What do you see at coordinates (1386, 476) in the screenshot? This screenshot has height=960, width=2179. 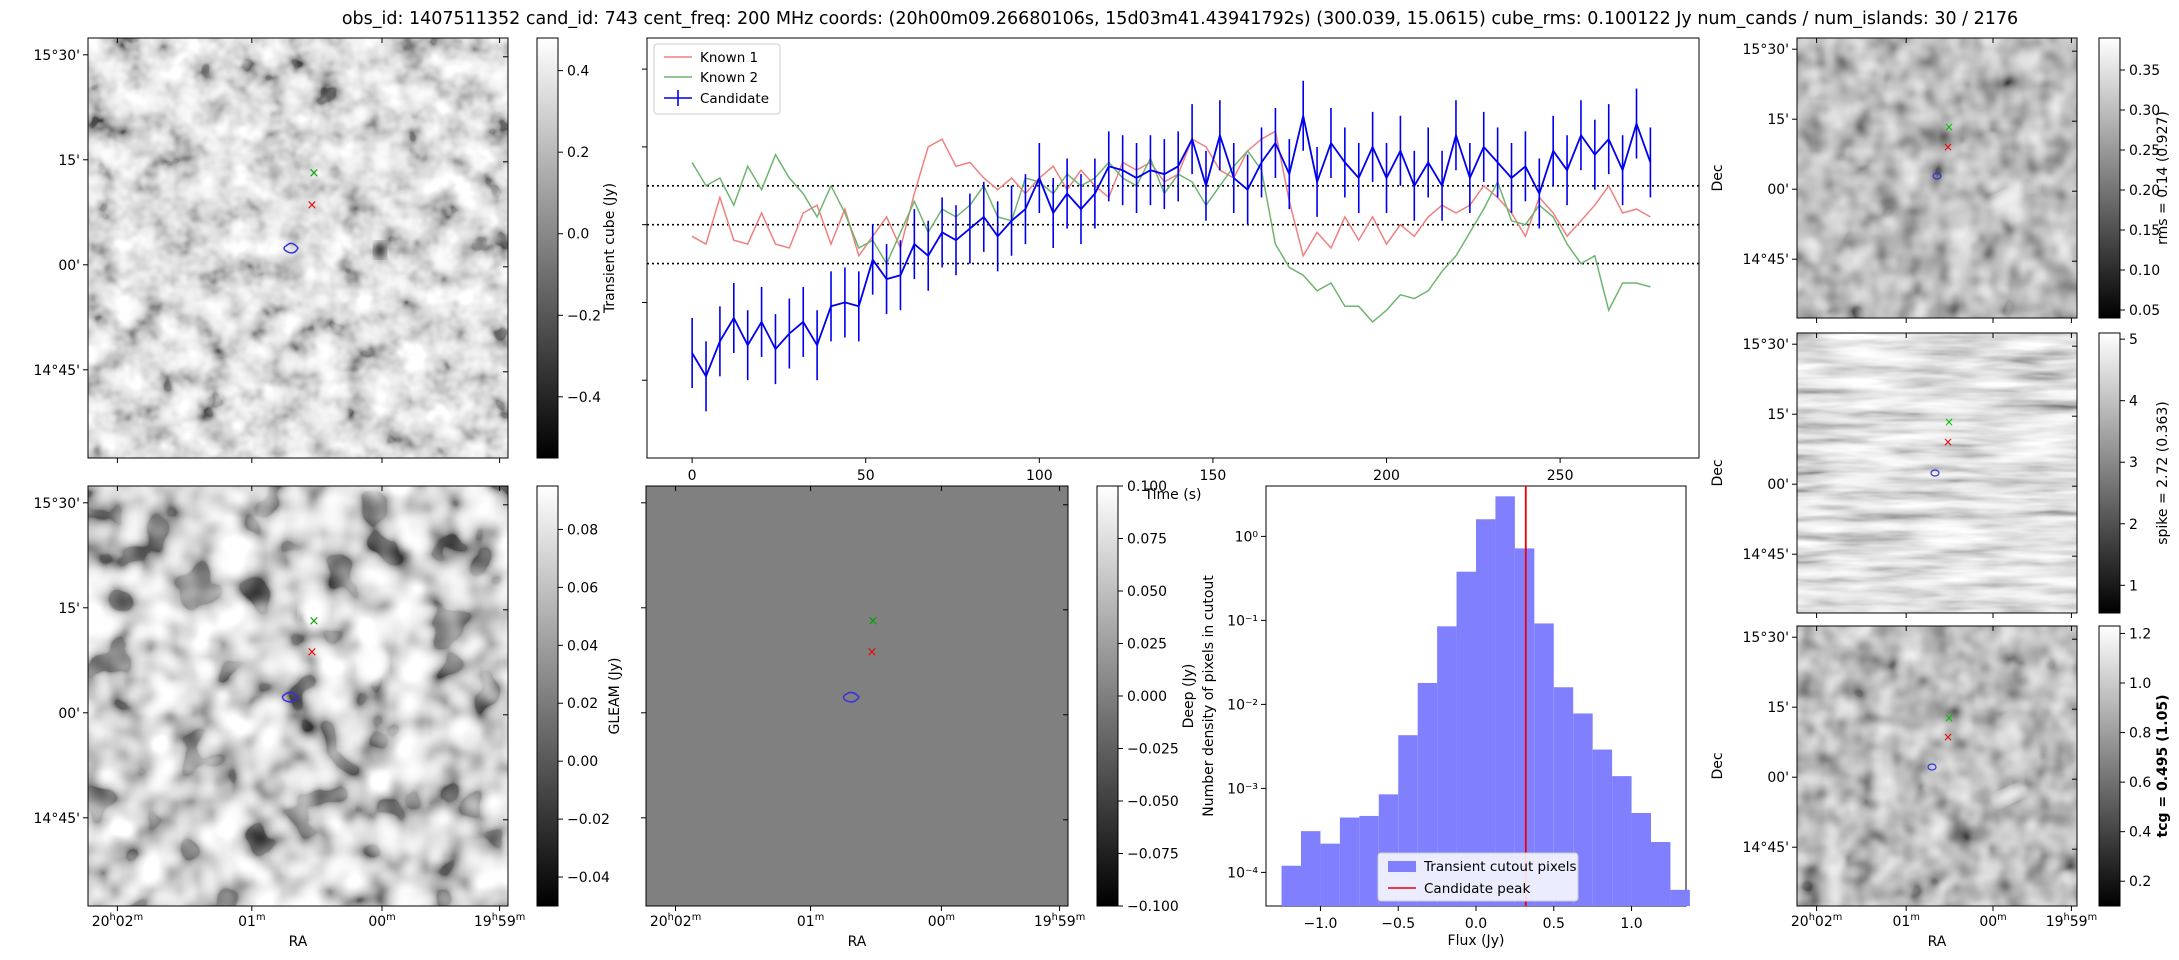 I see `x-tick-label: 200` at bounding box center [1386, 476].